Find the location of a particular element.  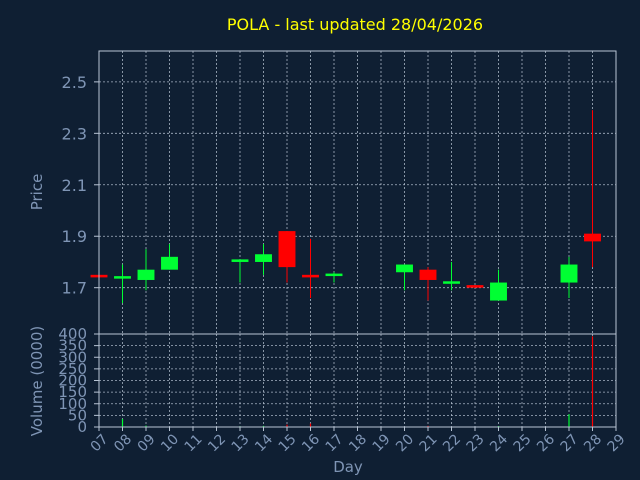

price-tick-label: 2.5 is located at coordinates (74, 82).